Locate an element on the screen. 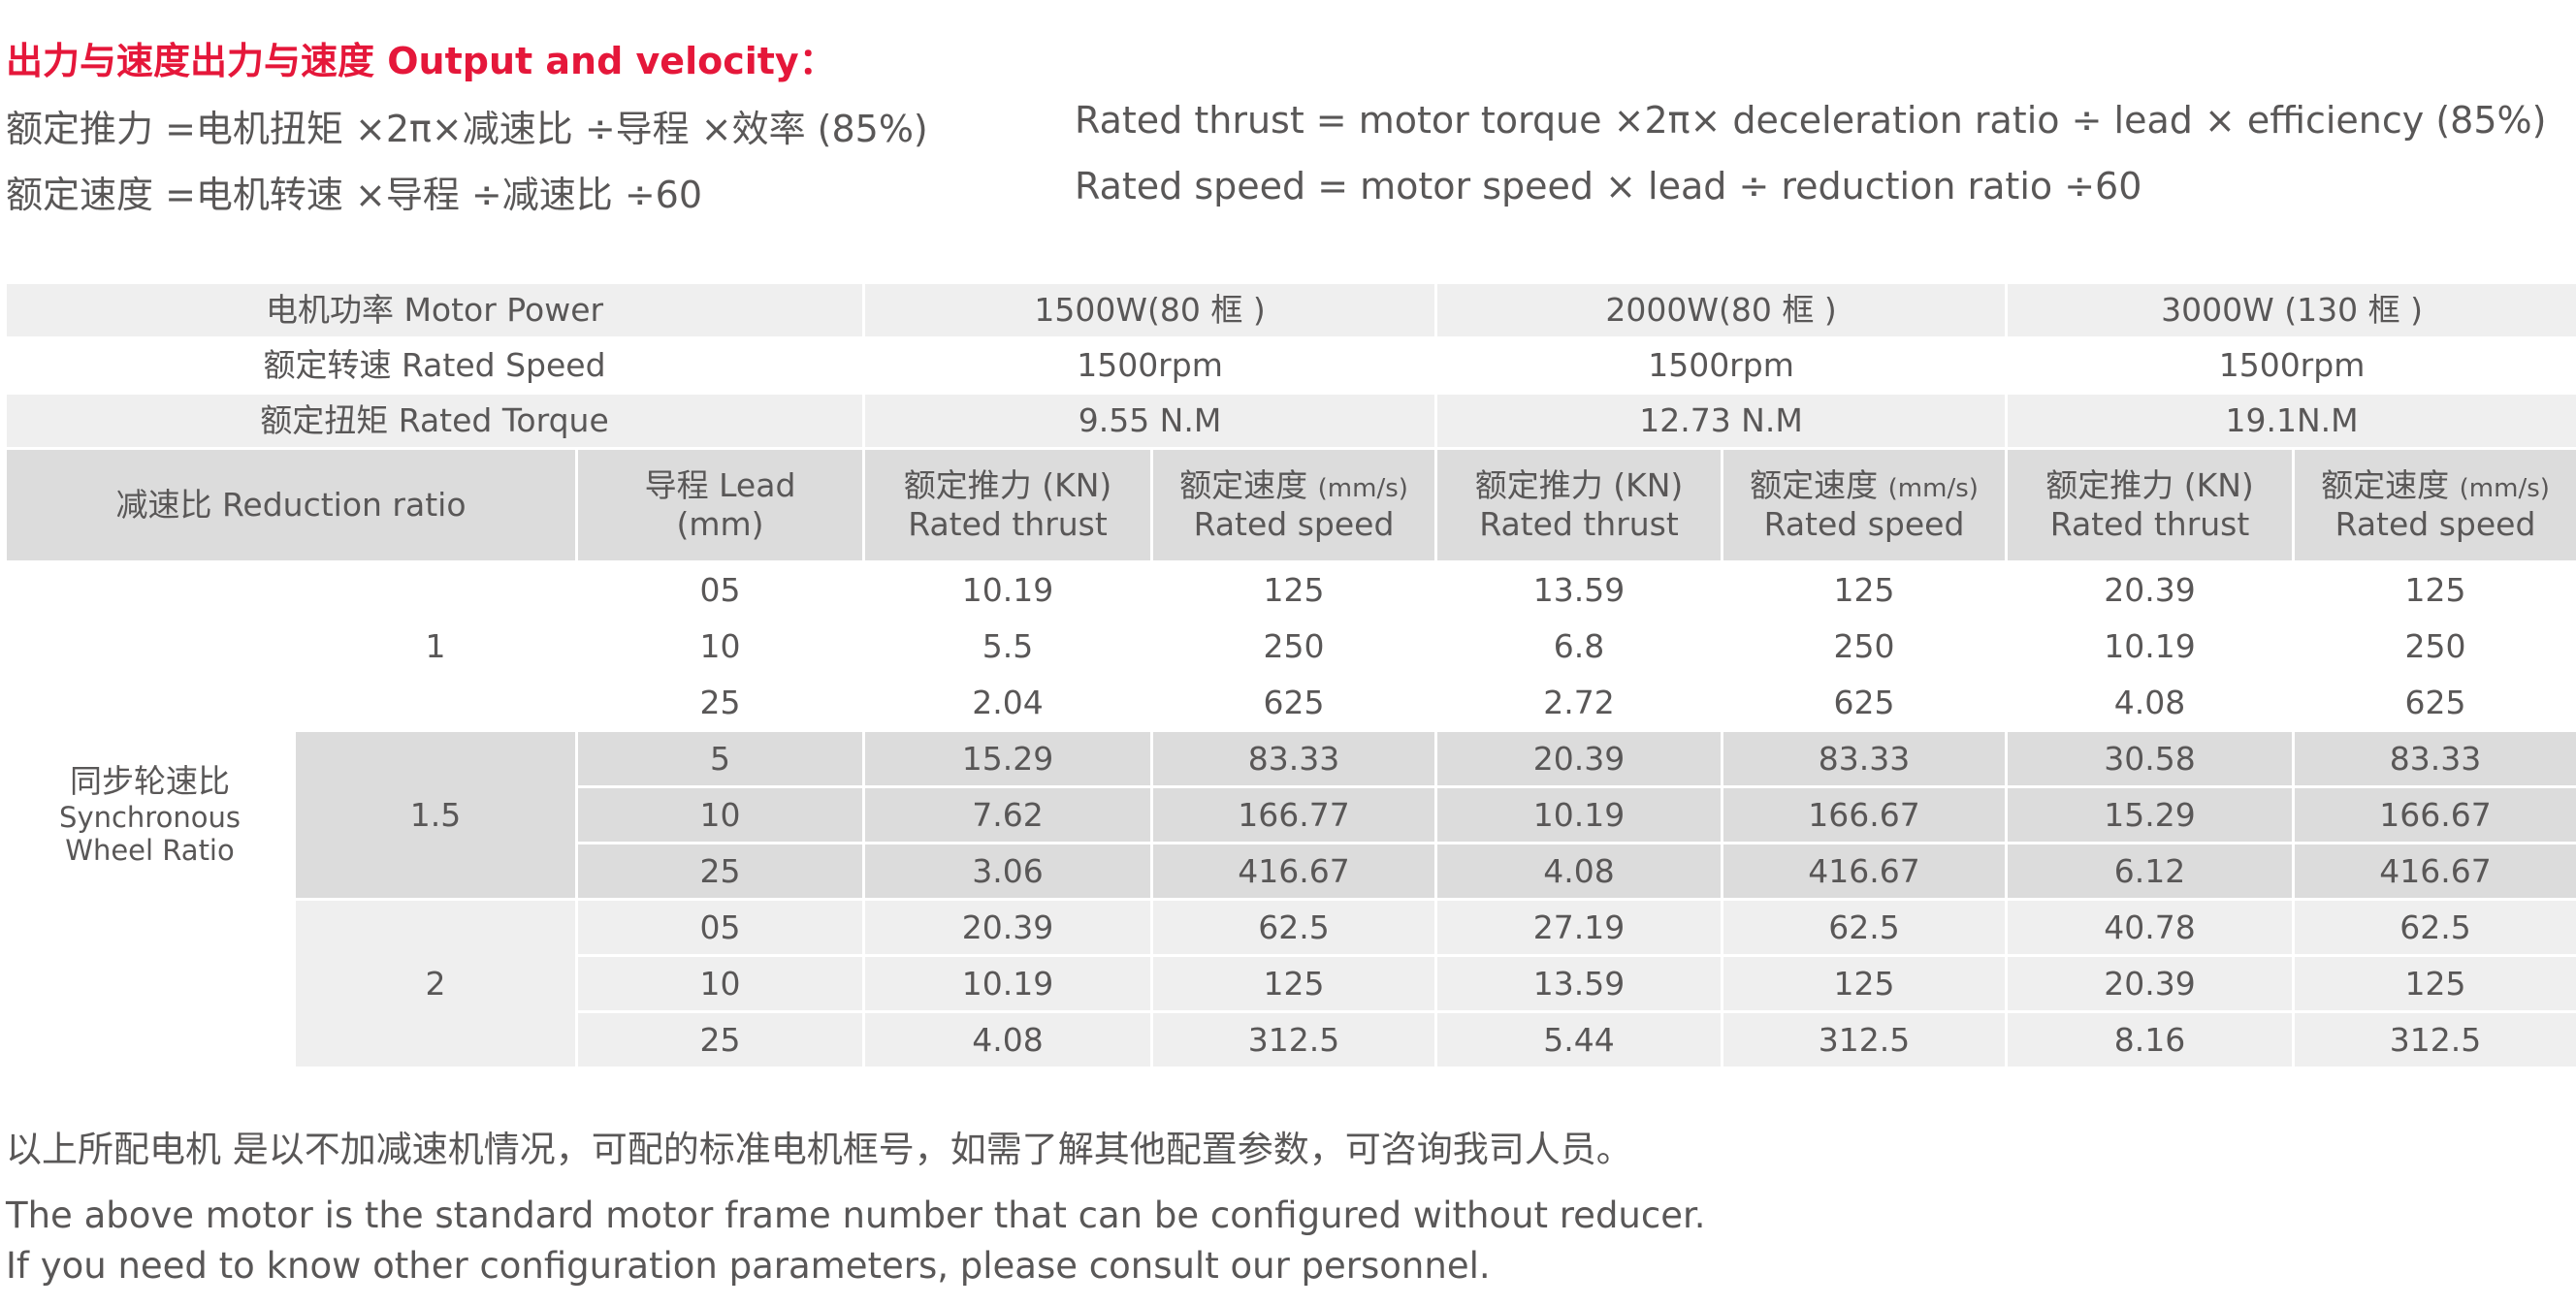  spec-row: 额定转速 Rated Speed 1500rpm 1500rpm 1500rpm is located at coordinates (1289, 366).